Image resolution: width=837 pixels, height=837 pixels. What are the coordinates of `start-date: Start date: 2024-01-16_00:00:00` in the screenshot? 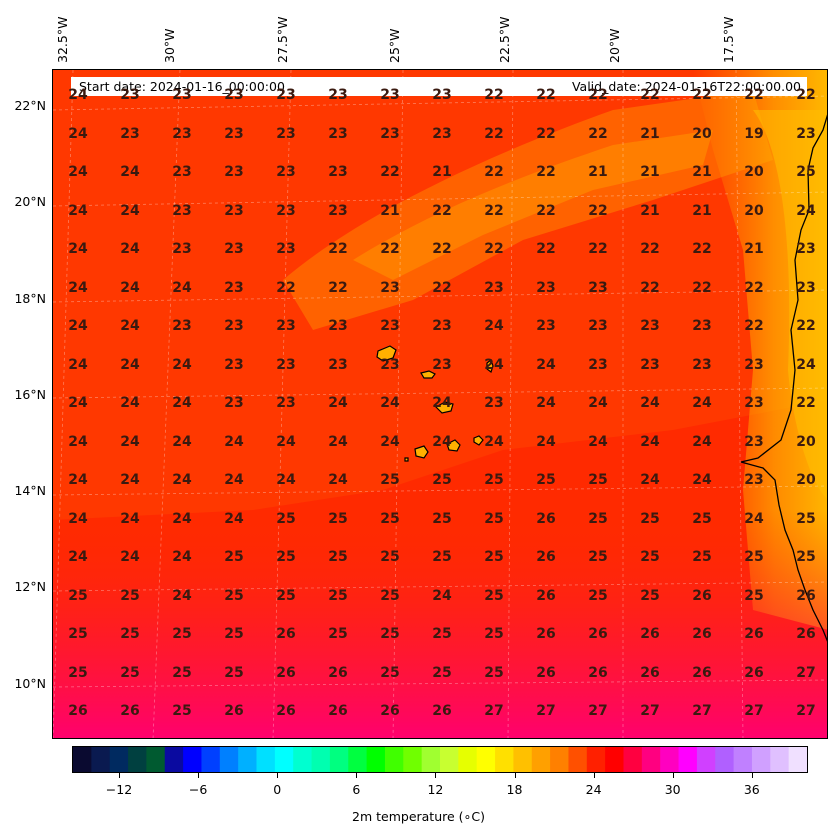 It's located at (182, 86).